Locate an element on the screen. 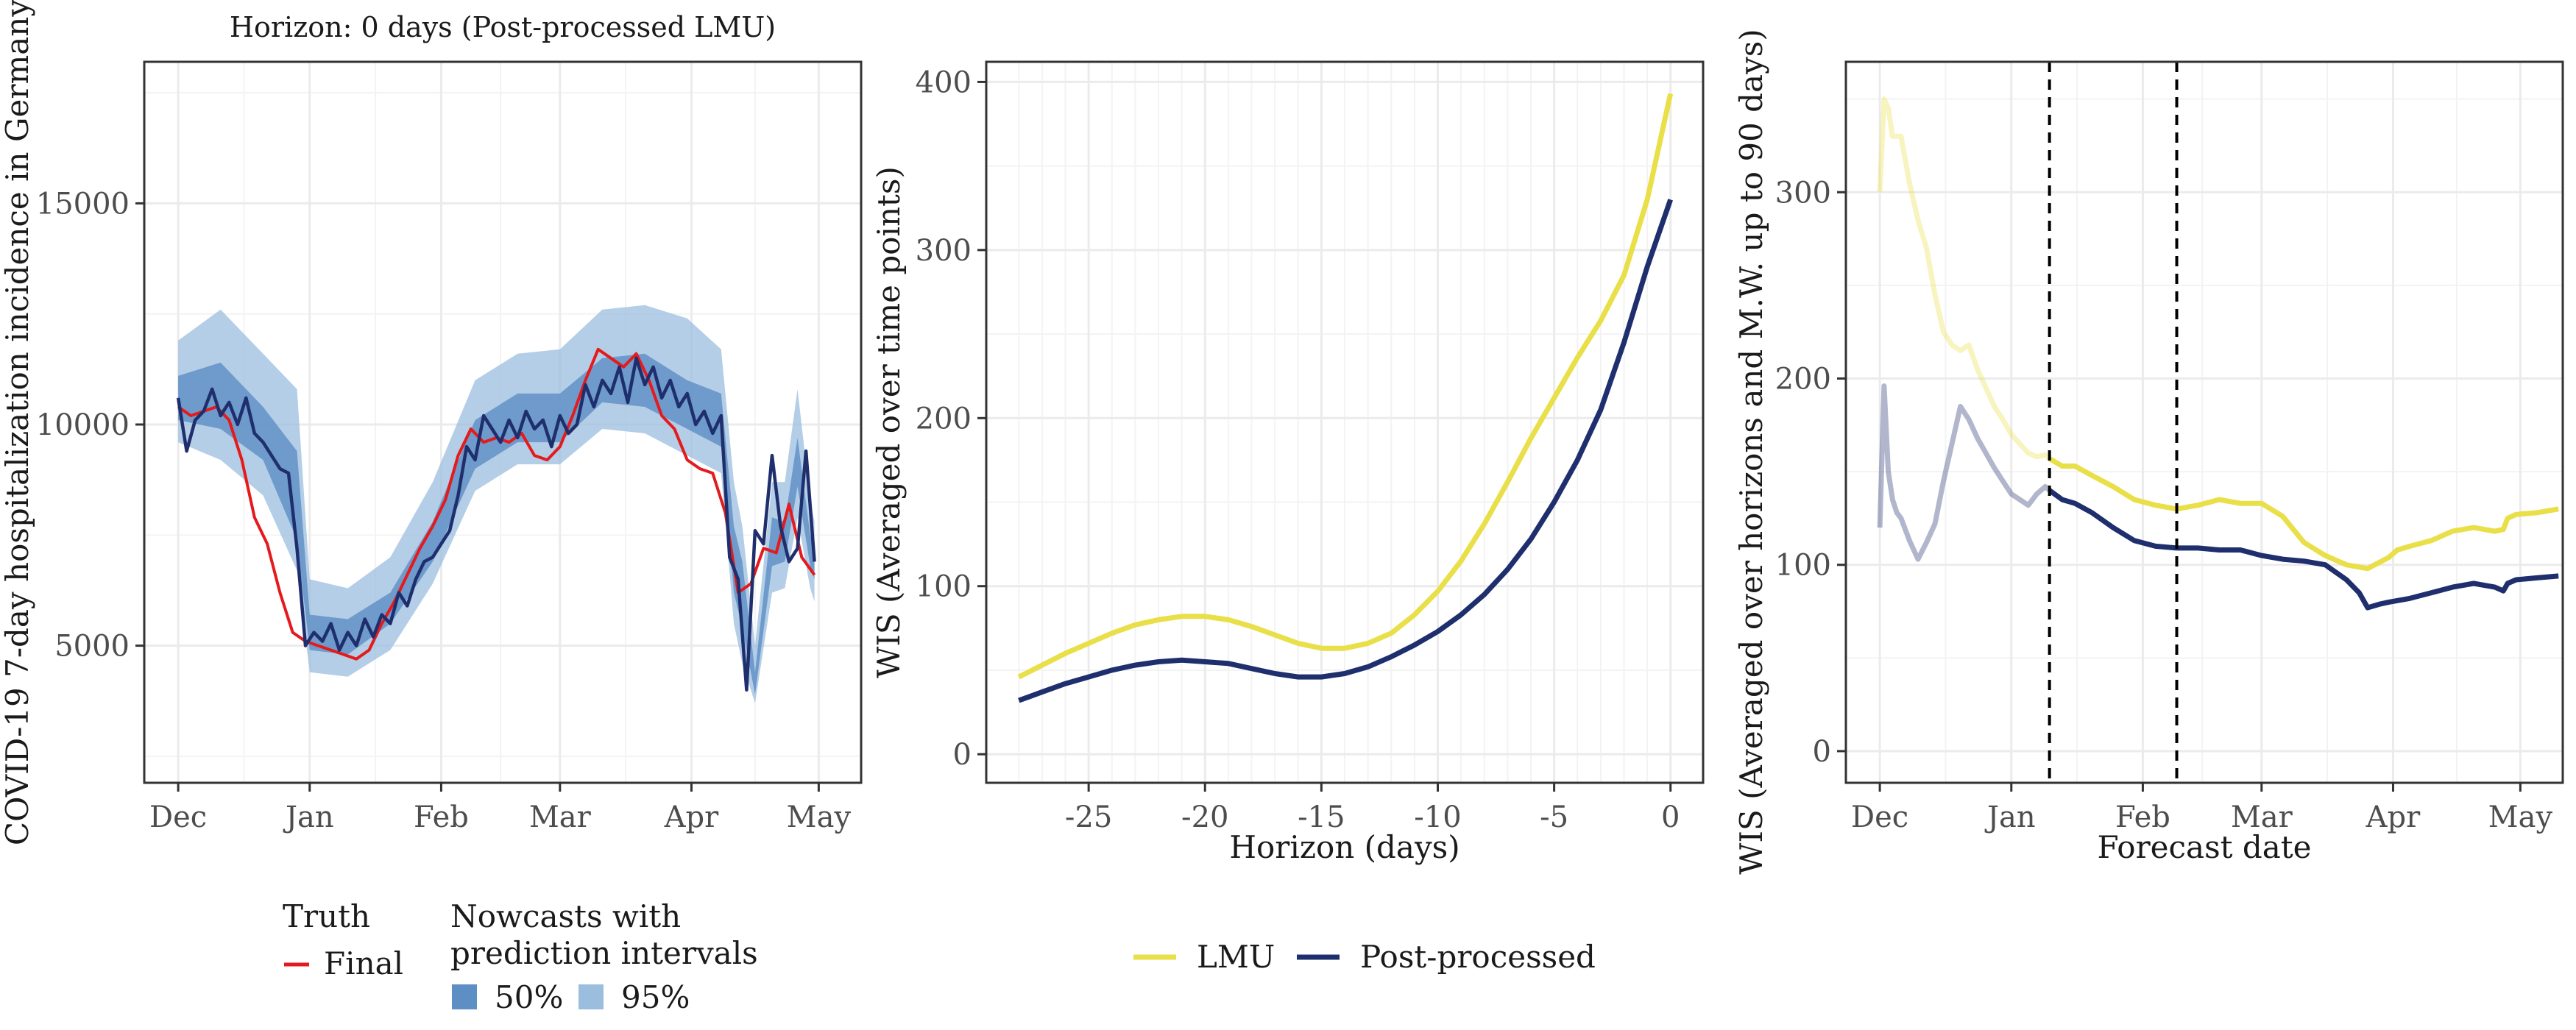 The width and height of the screenshot is (2576, 1030). legend-key-band50 is located at coordinates (464, 997).